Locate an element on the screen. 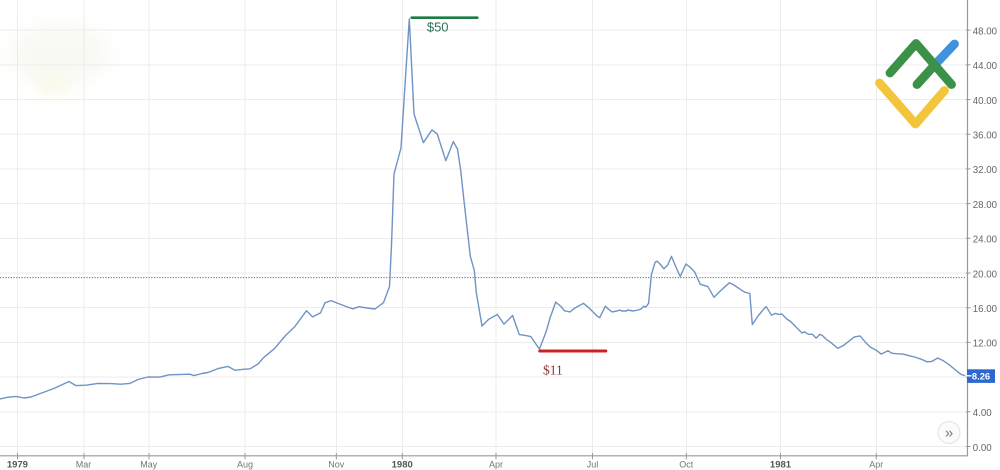  svg-text: $50 is located at coordinates (438, 27).